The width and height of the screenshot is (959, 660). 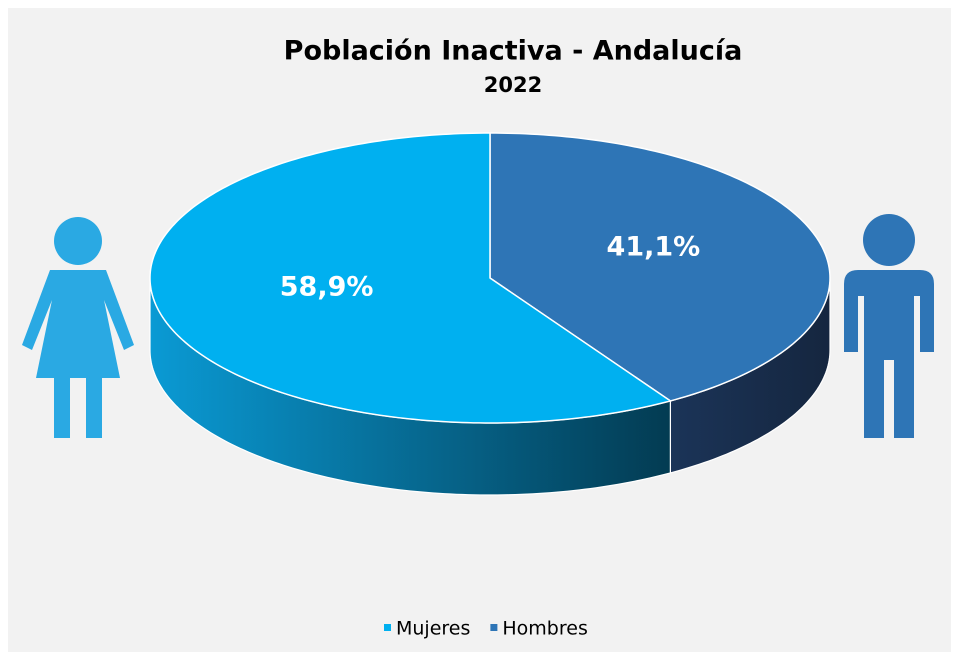 What do you see at coordinates (513, 51) in the screenshot?
I see `chart-title: Población Inactiva - Andalucía` at bounding box center [513, 51].